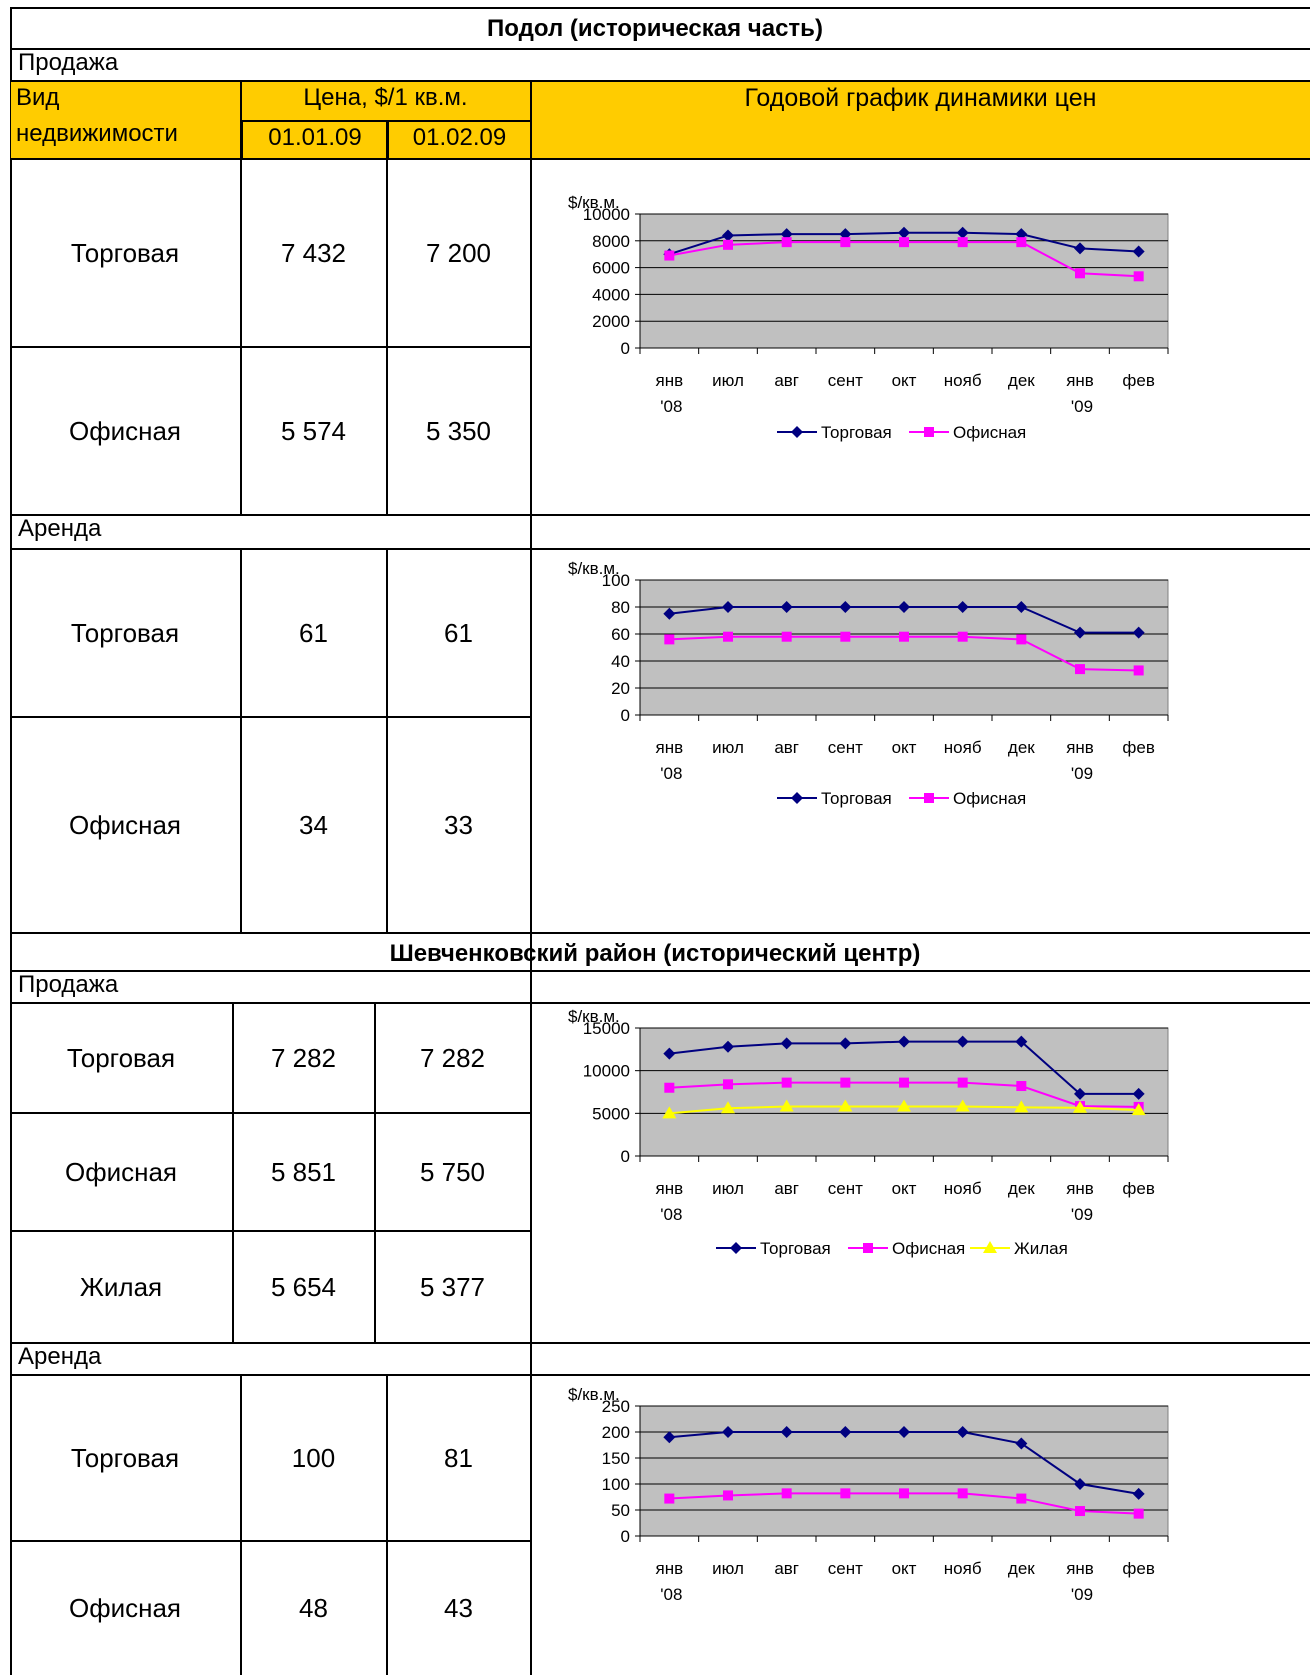 The width and height of the screenshot is (1310, 1675). Describe the element at coordinates (1041, 1248) in the screenshot. I see `legend-entry: Жилая` at that location.